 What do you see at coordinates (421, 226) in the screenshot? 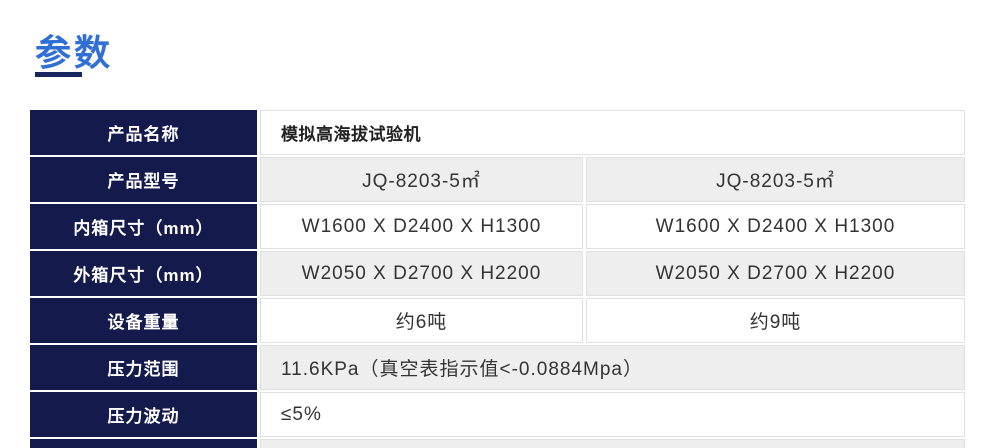
I see `cell-inner-size-1: W1600 X D2400 X H1300` at bounding box center [421, 226].